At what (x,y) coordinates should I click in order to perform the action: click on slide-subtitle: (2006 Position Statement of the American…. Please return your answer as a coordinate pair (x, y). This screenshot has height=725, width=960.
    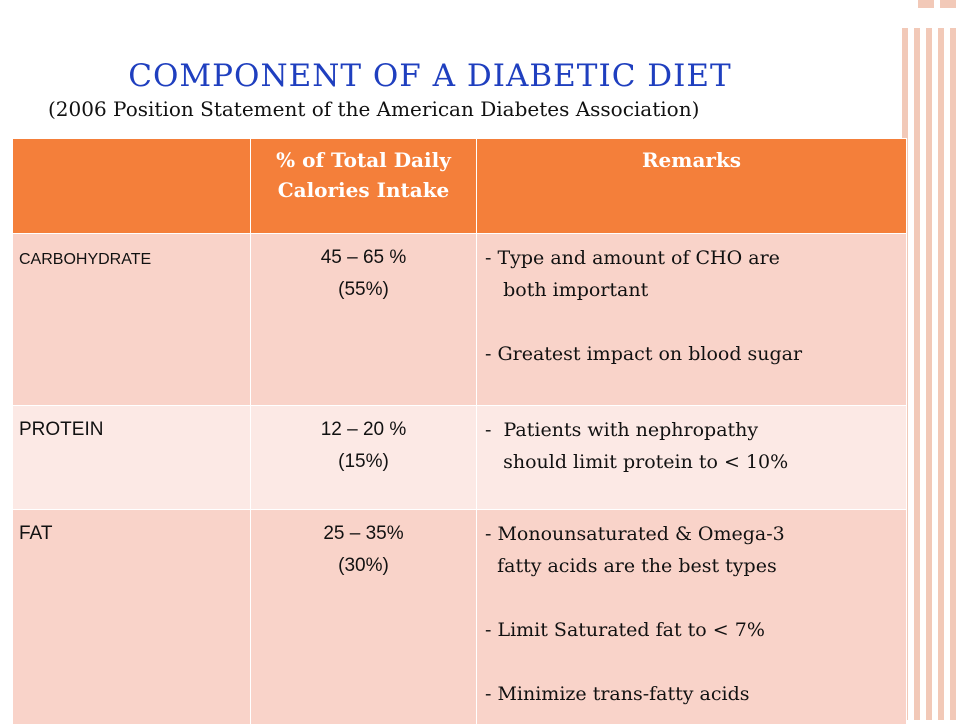
    Looking at the image, I should click on (374, 109).